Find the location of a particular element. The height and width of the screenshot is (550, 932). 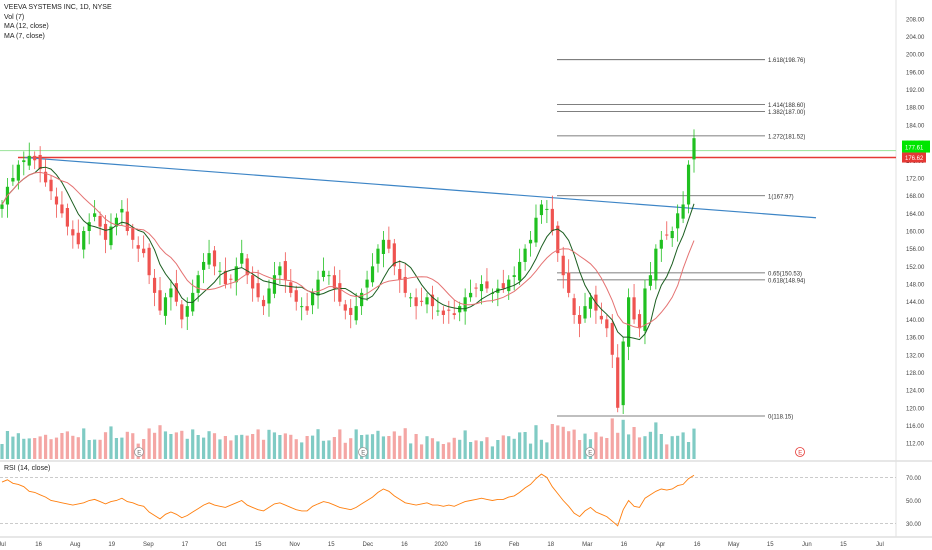

price-tick-label: 156.00 is located at coordinates (915, 250).